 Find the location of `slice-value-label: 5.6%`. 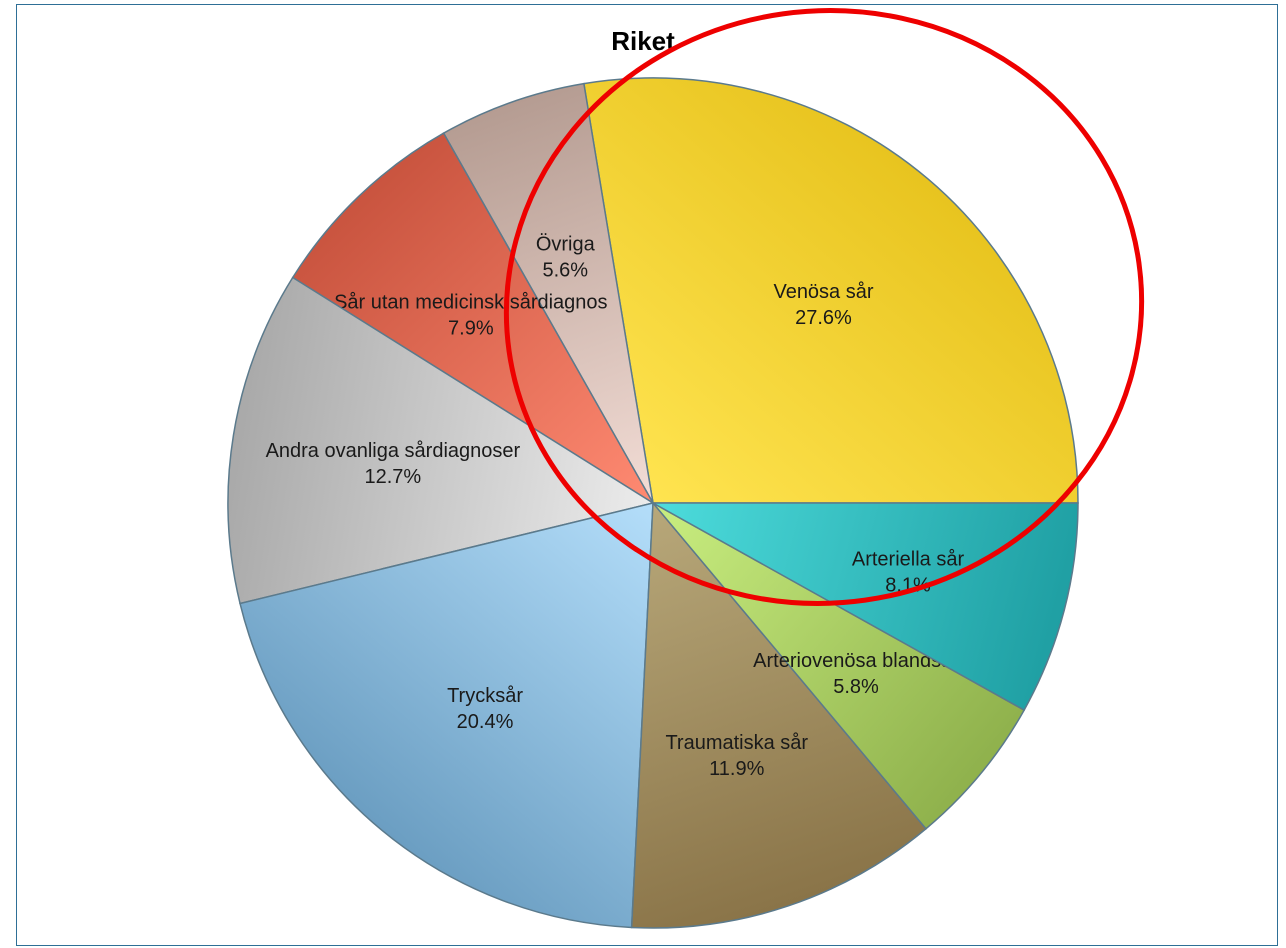

slice-value-label: 5.6% is located at coordinates (566, 271).